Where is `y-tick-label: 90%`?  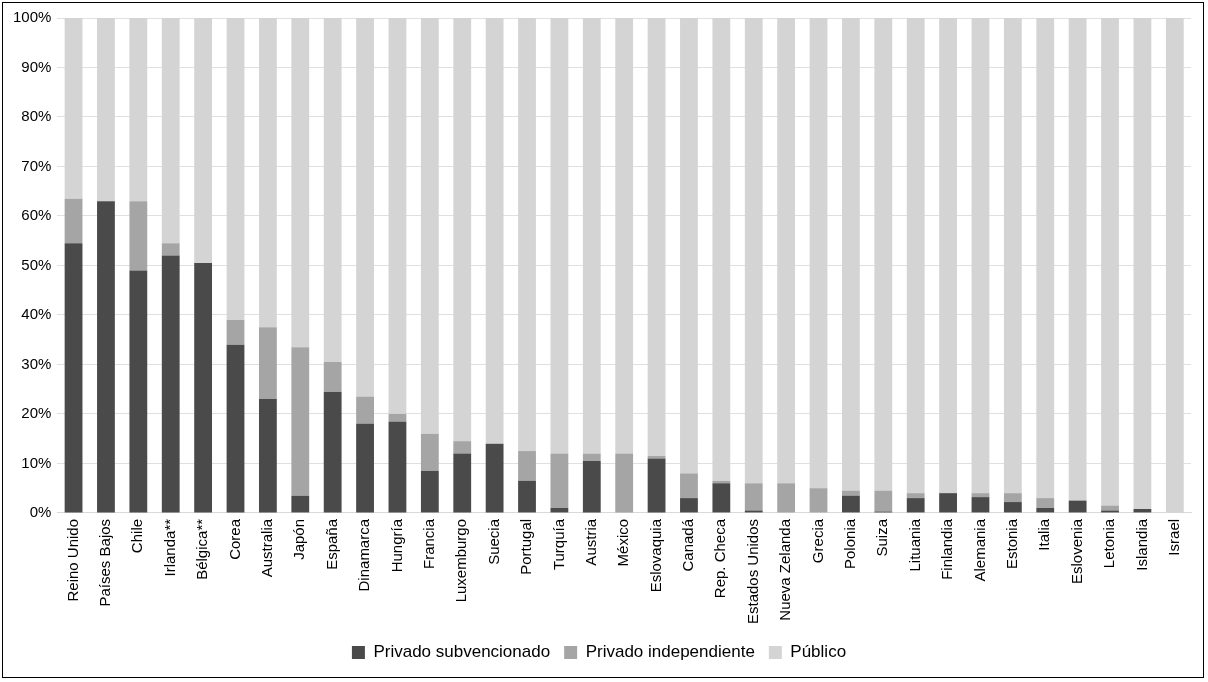 y-tick-label: 90% is located at coordinates (36, 66).